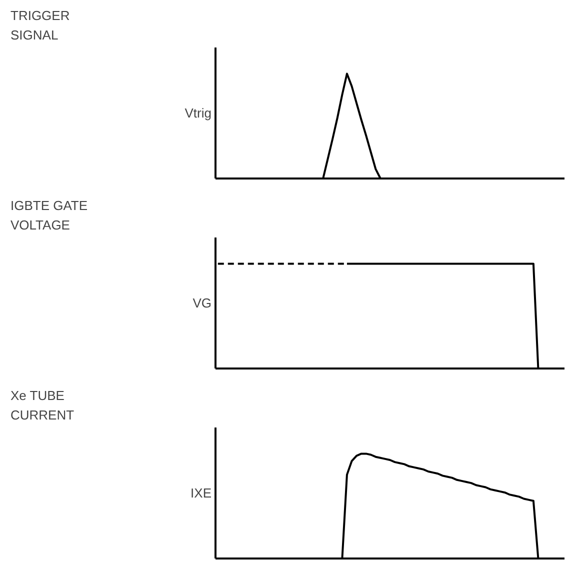 The width and height of the screenshot is (577, 572). What do you see at coordinates (202, 303) in the screenshot?
I see `y-axis-title: VG` at bounding box center [202, 303].